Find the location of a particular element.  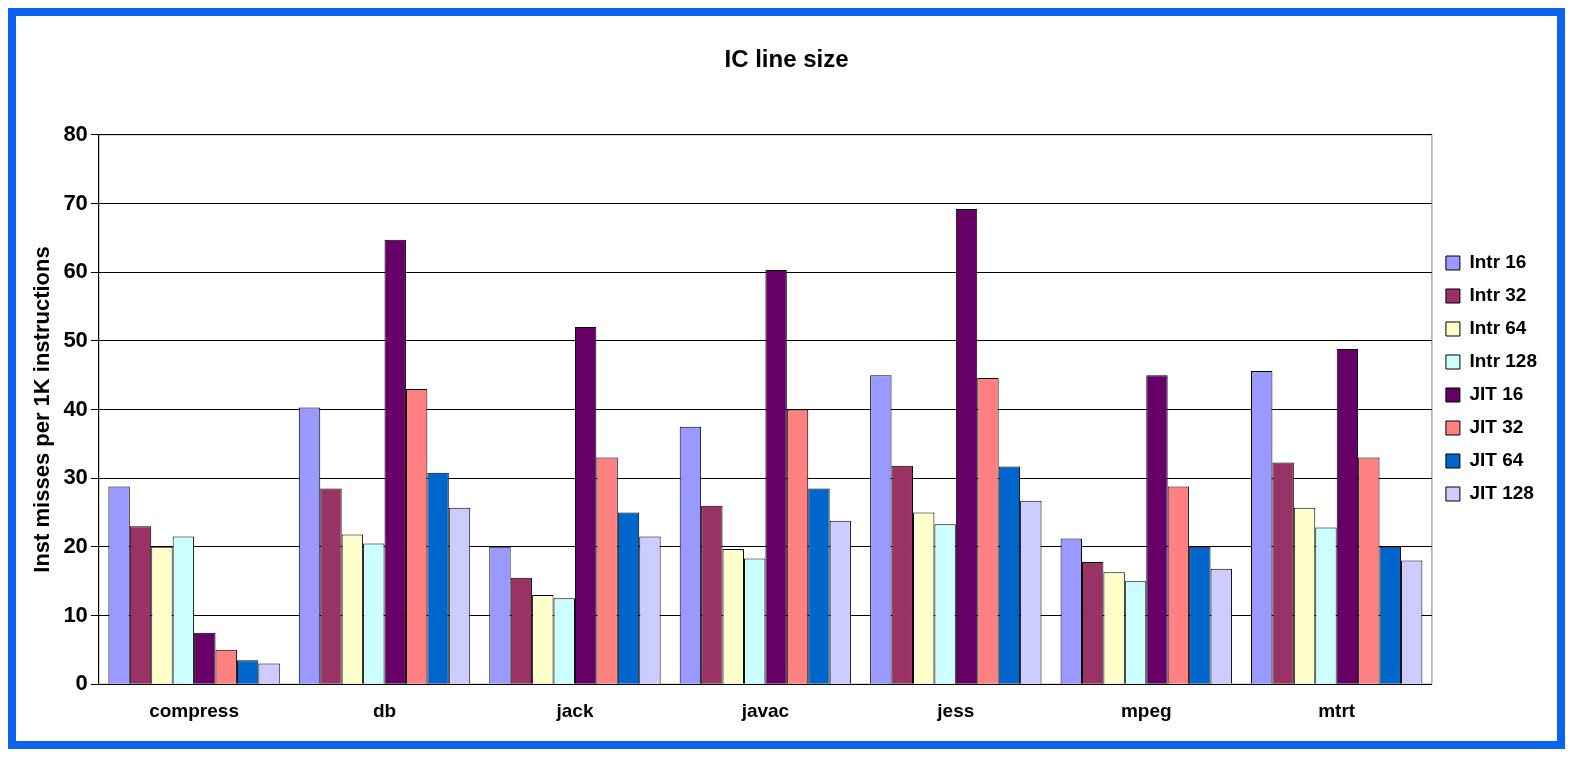

x-tick-label: jack is located at coordinates (574, 710).